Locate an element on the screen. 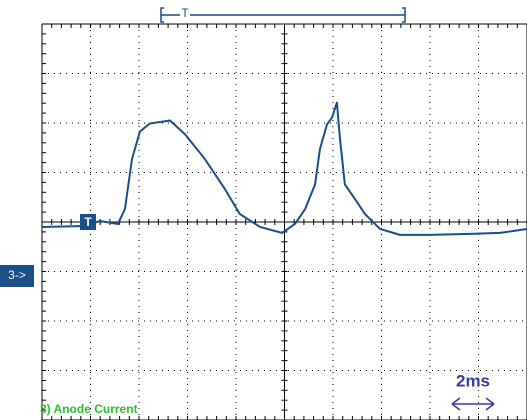  channel-label: 3-> is located at coordinates (17, 275).